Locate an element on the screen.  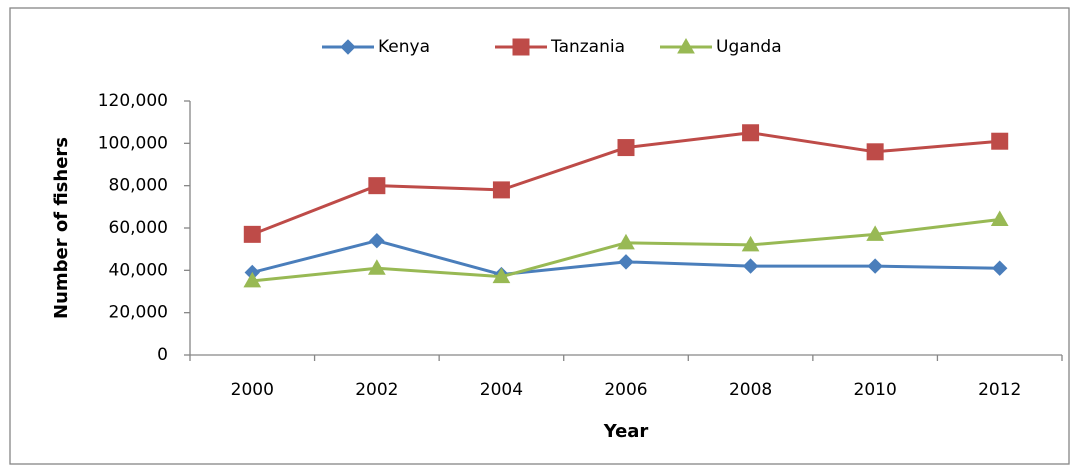
y-axis-title: Number of fishers is located at coordinates (61, 228).